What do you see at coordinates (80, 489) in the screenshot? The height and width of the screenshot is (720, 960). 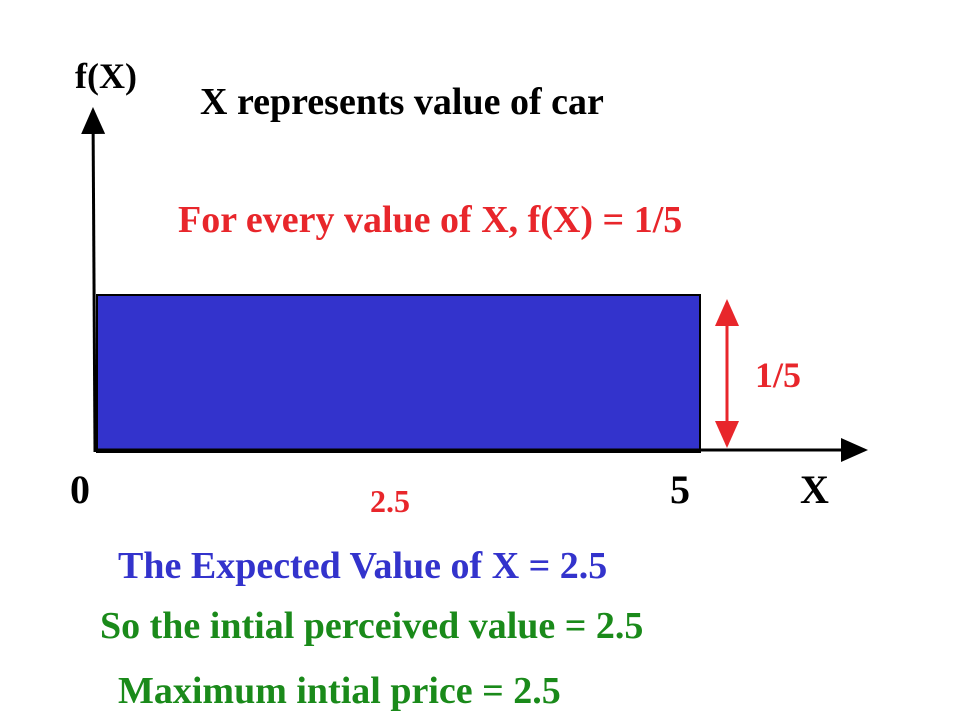 I see `origin-label: 0` at bounding box center [80, 489].